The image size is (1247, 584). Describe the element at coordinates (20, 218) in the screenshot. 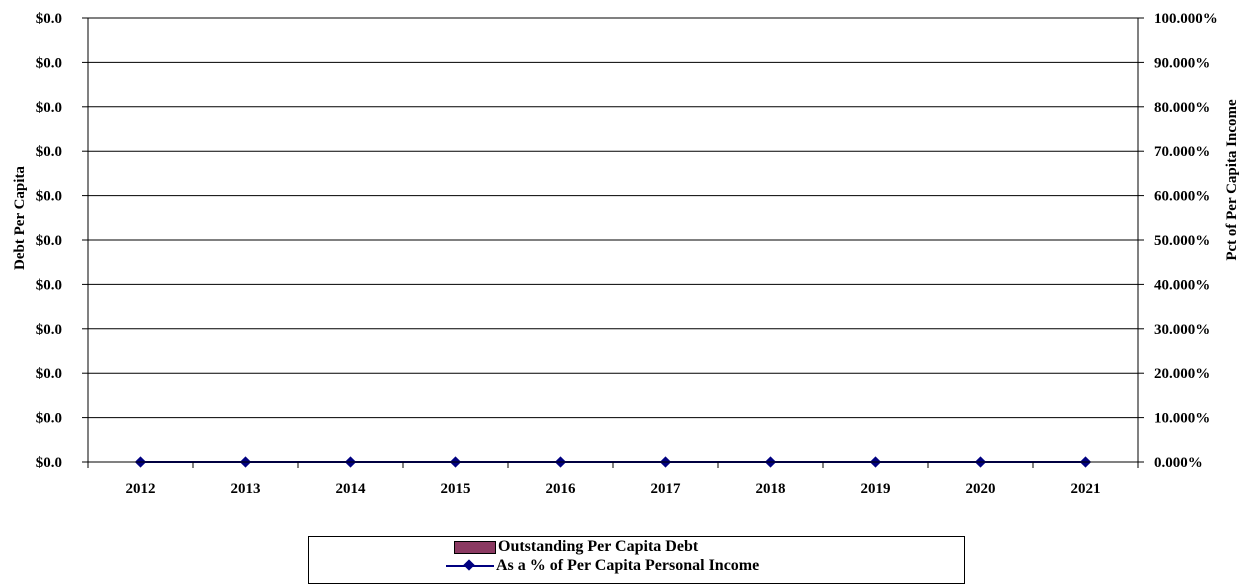

I see `left-axis-title: Debt Per Capita` at that location.